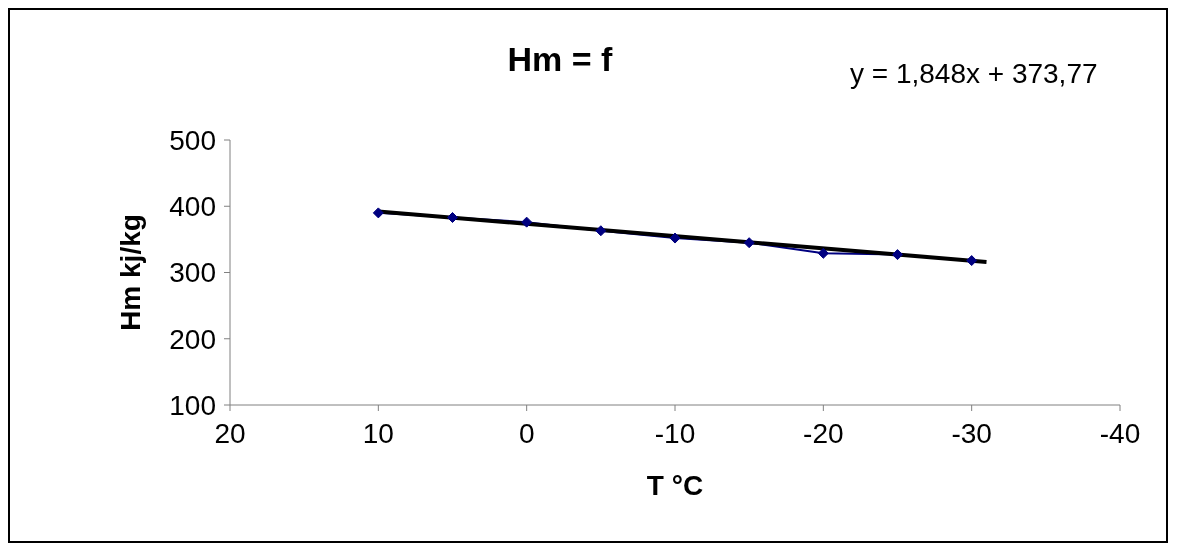 The width and height of the screenshot is (1185, 554). I want to click on chart-title: Hm = f, so click(560, 59).